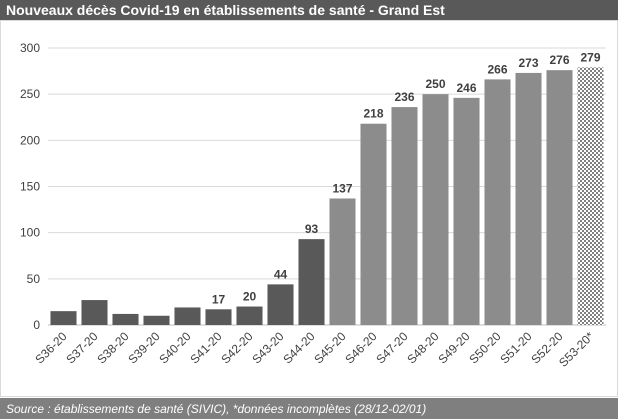  Describe the element at coordinates (528, 63) in the screenshot. I see `value-label: 273` at that location.